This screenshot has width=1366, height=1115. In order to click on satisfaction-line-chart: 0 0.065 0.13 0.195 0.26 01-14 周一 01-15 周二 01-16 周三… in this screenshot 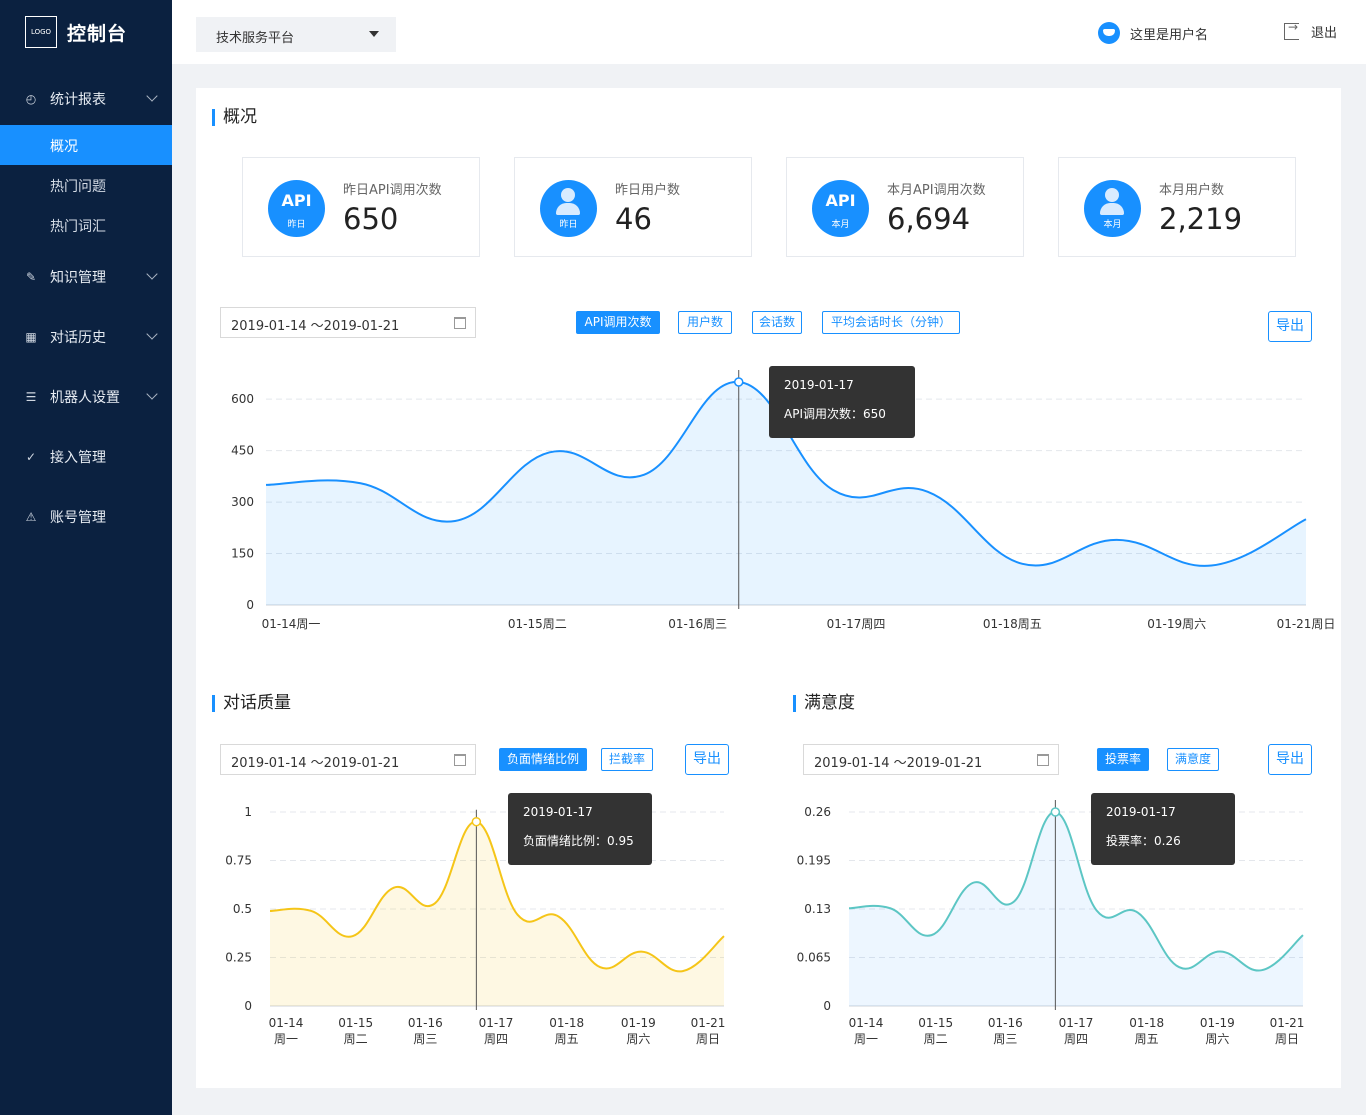, I will do `click(1051, 923)`.